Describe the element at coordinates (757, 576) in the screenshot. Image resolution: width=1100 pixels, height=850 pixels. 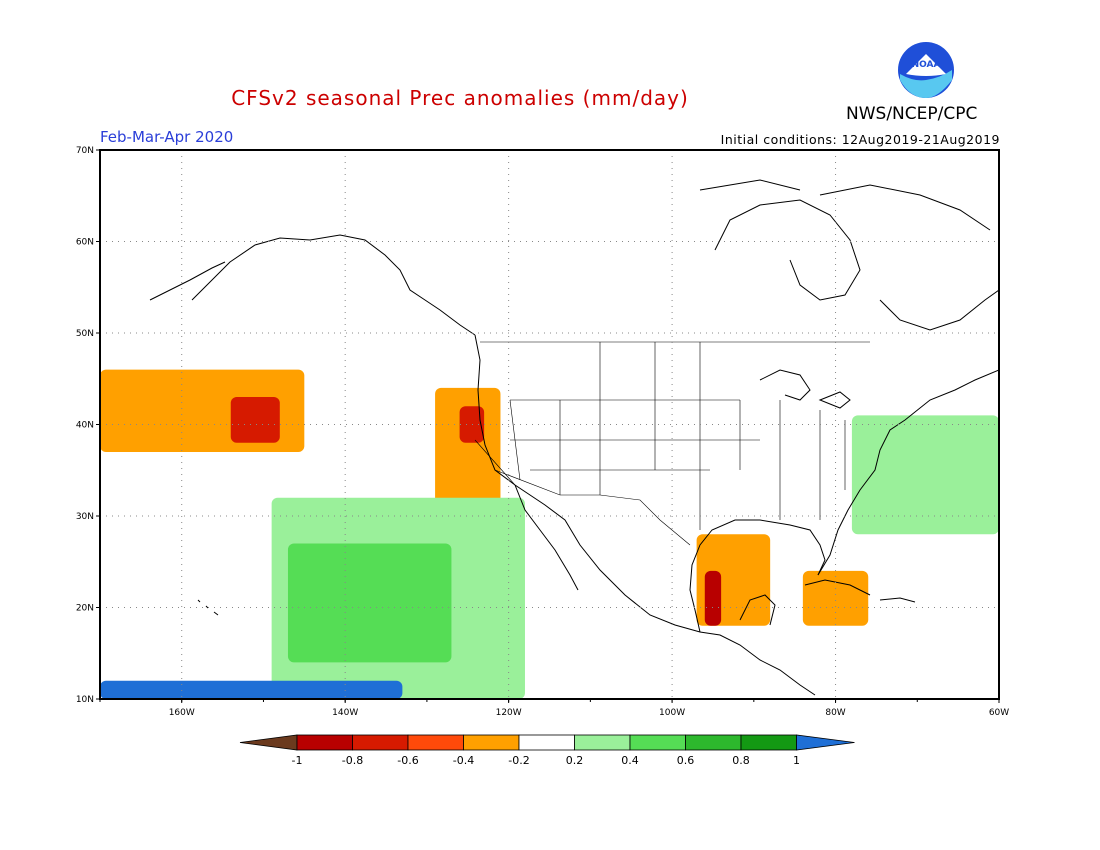
I see `gulf-coast` at that location.